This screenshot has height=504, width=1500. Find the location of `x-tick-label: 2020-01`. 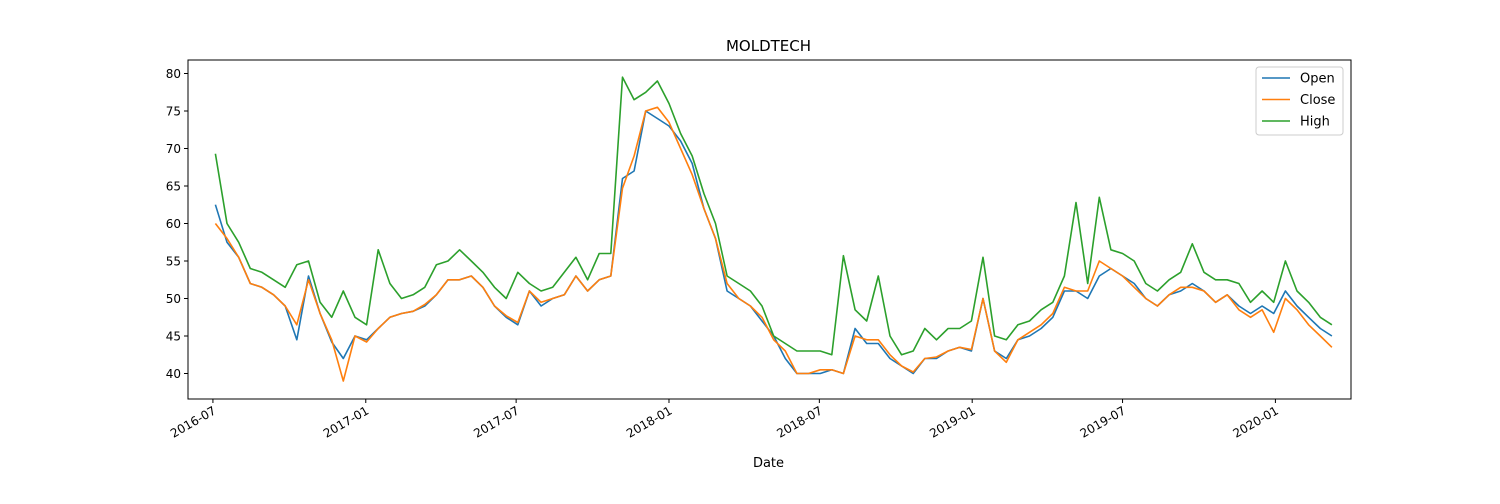

x-tick-label: 2020-01 is located at coordinates (1255, 421).